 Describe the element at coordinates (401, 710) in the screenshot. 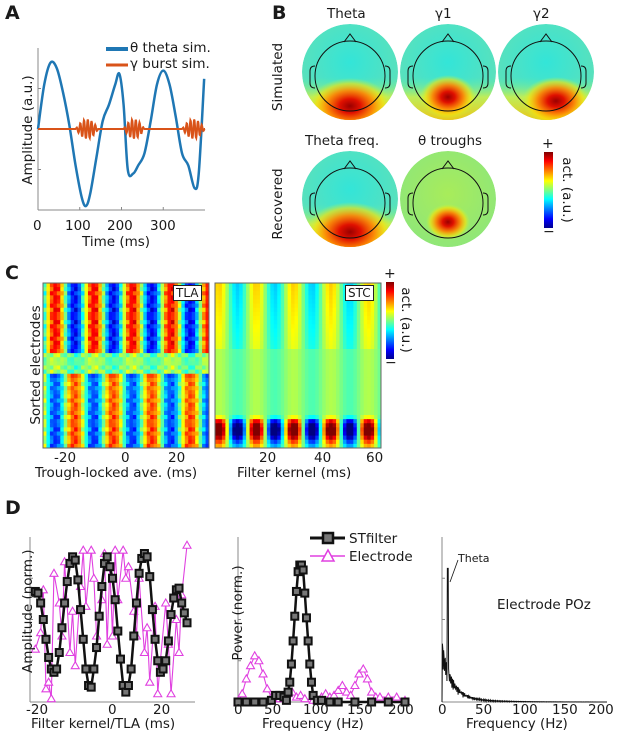

I see `xtick-dm-4: 200` at that location.